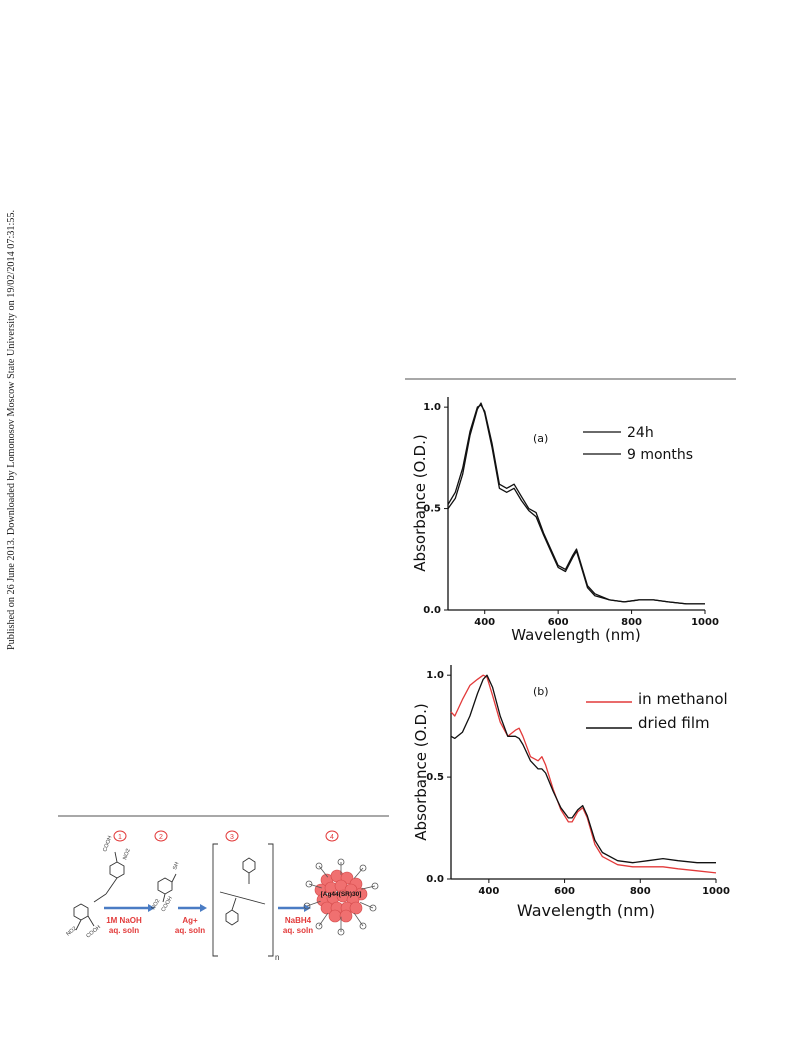 The width and height of the screenshot is (793, 1039). I want to click on chart-a-series-24h, so click(576, 504).